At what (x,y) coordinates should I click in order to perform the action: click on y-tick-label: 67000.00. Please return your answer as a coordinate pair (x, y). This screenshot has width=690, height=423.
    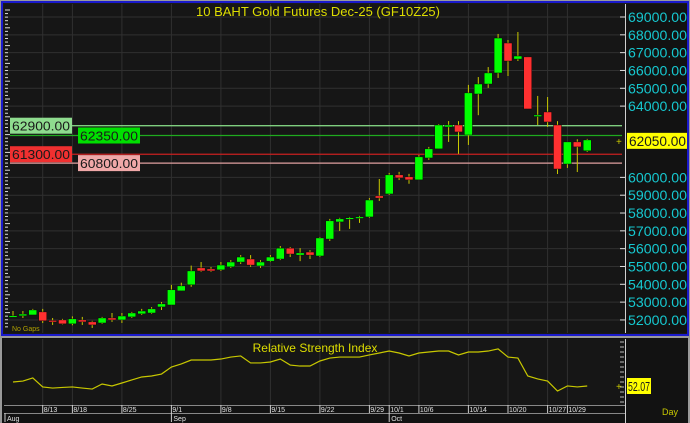
    Looking at the image, I should click on (657, 53).